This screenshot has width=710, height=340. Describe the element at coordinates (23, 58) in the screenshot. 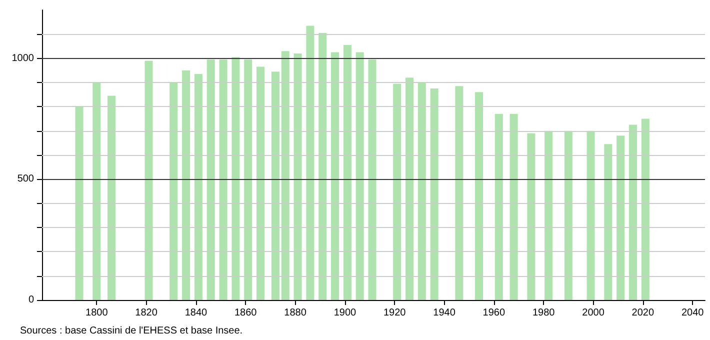

I see `y-tick-label: 1000` at that location.